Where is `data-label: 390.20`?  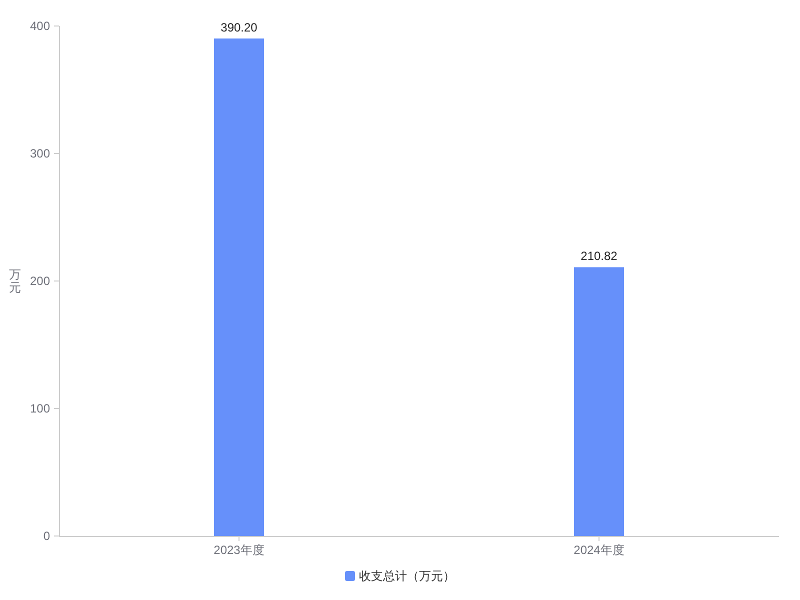
data-label: 390.20 is located at coordinates (239, 27).